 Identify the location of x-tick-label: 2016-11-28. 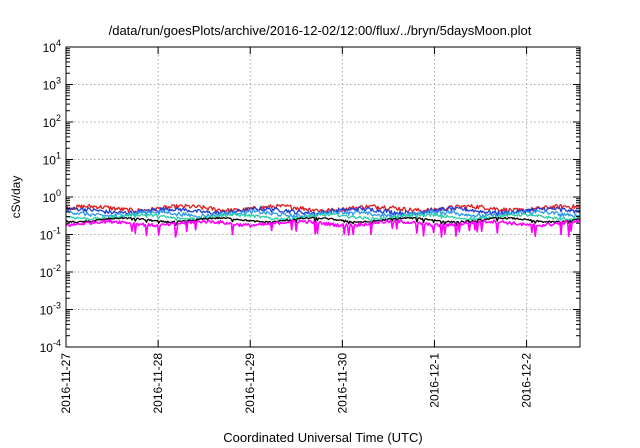
(158, 383).